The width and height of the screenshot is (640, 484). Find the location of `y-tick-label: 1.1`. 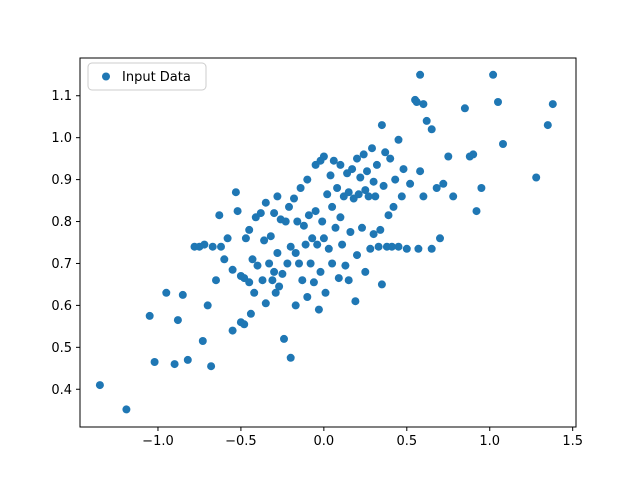

y-tick-label: 1.1 is located at coordinates (61, 96).